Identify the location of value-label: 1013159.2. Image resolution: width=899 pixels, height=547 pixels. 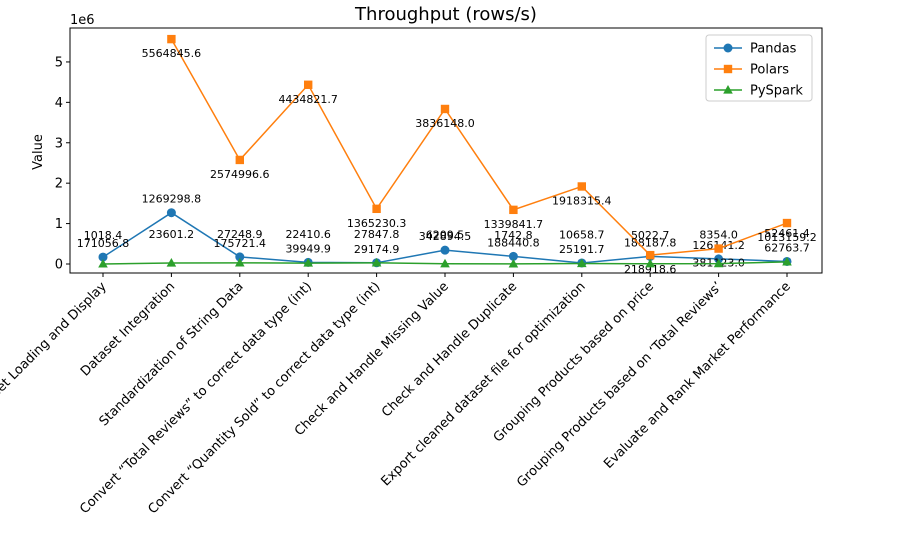
(787, 237).